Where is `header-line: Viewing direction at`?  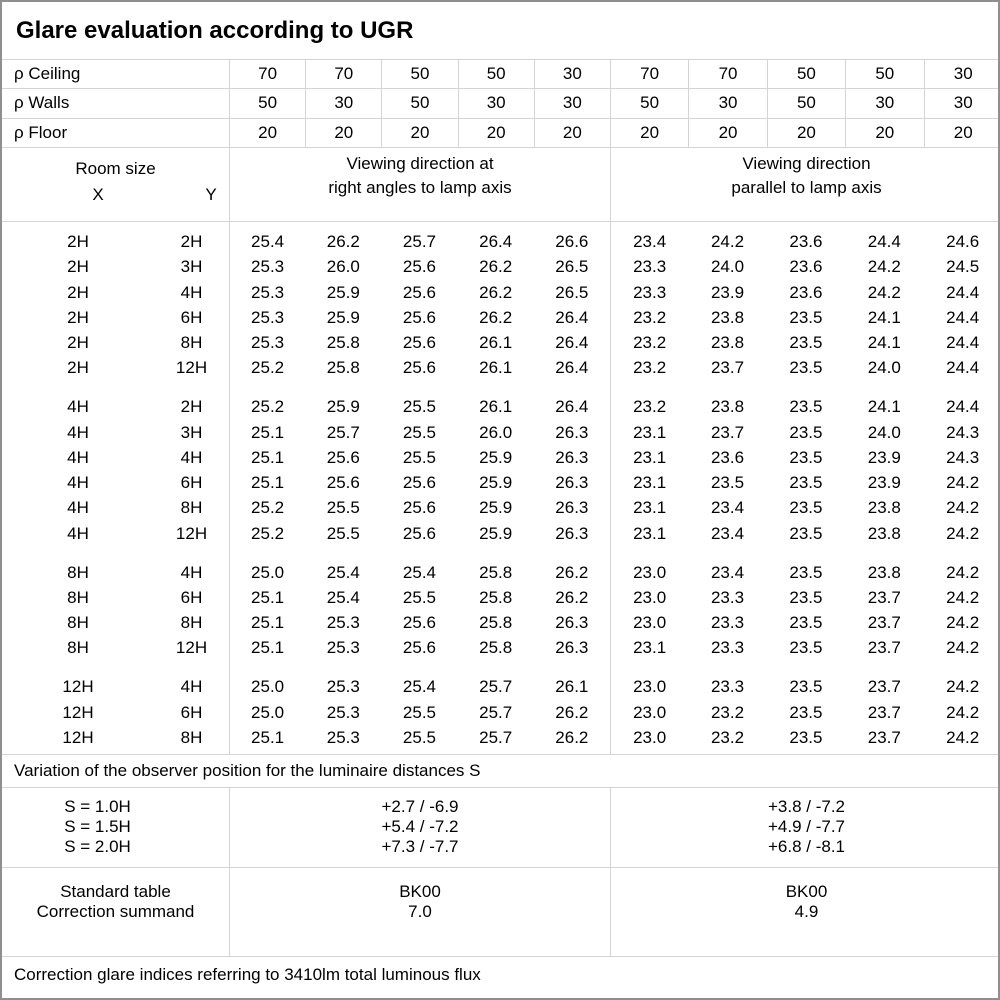 header-line: Viewing direction at is located at coordinates (420, 163).